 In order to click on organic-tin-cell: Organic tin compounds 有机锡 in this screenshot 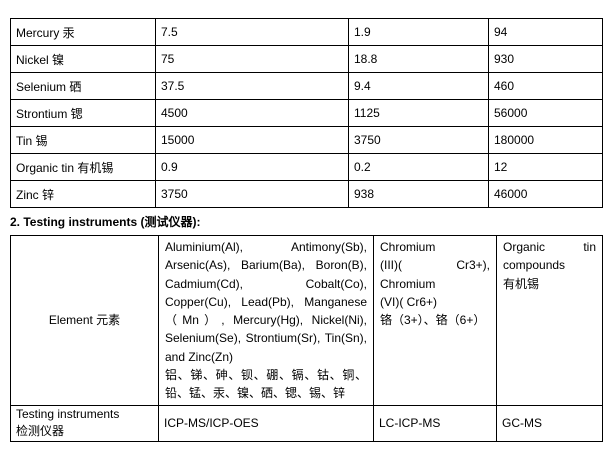, I will do `click(549, 320)`.